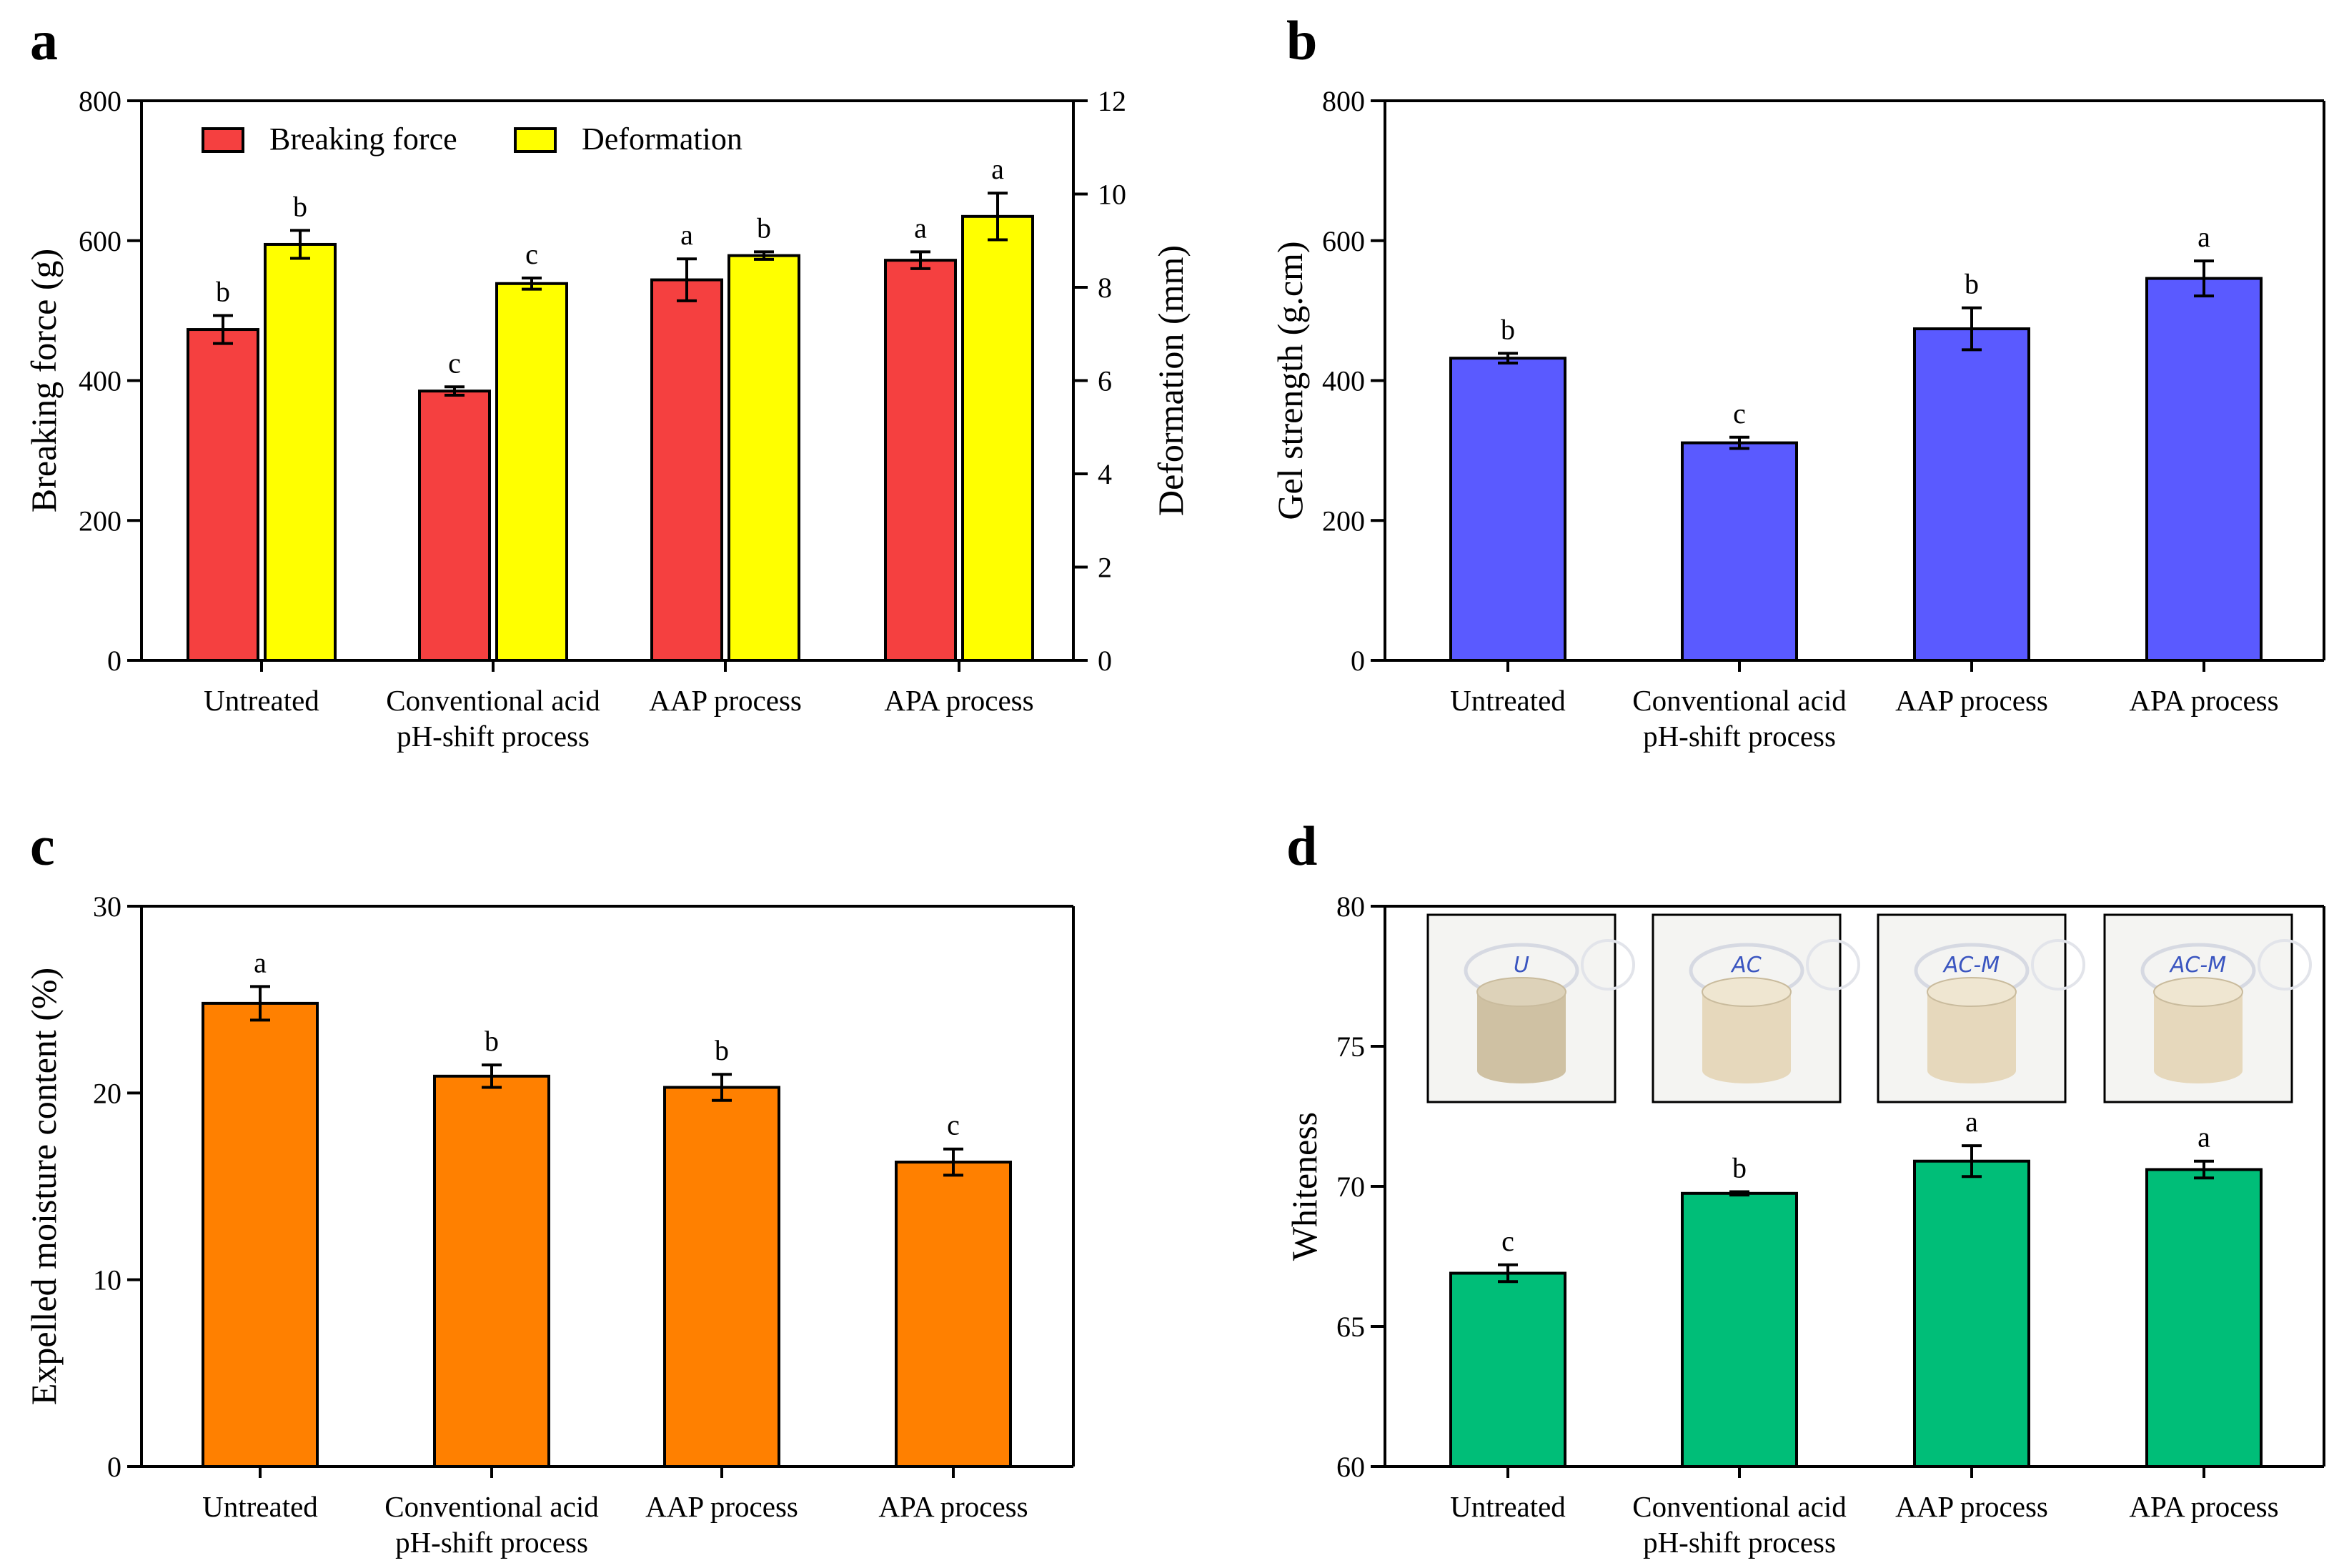  What do you see at coordinates (1350, 1467) in the screenshot?
I see `y-tick-label: 60` at bounding box center [1350, 1467].